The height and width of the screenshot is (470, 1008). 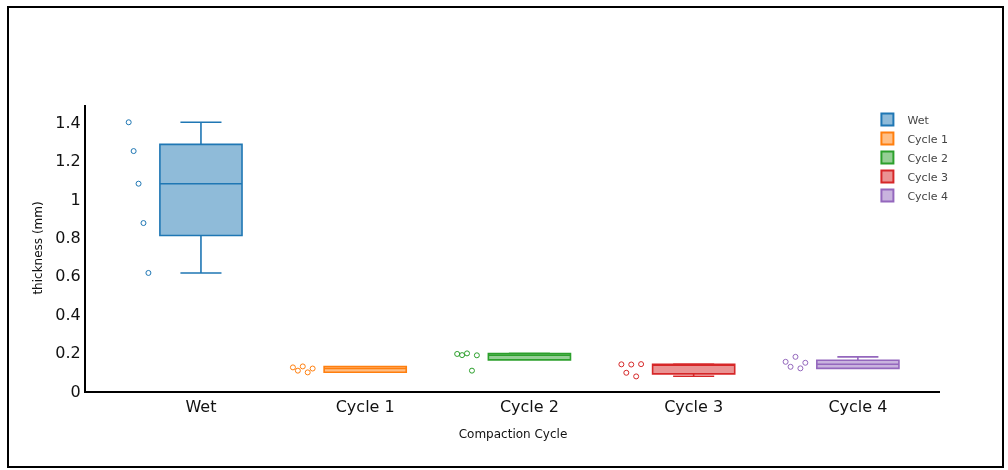 What do you see at coordinates (529, 407) in the screenshot?
I see `x-tick-label: Cycle 2` at bounding box center [529, 407].